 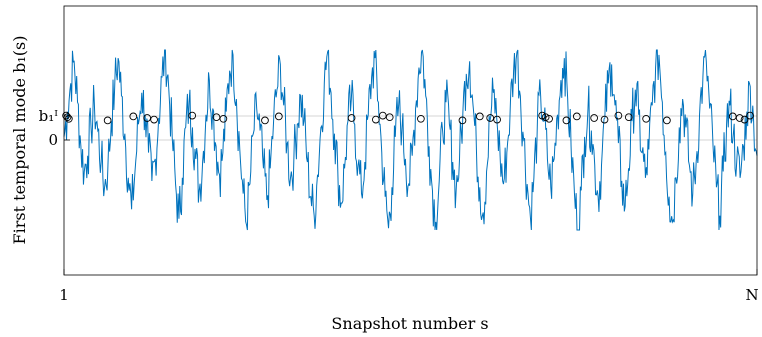 What do you see at coordinates (409, 323) in the screenshot?
I see `x-axis-label: Snapshot number s` at bounding box center [409, 323].